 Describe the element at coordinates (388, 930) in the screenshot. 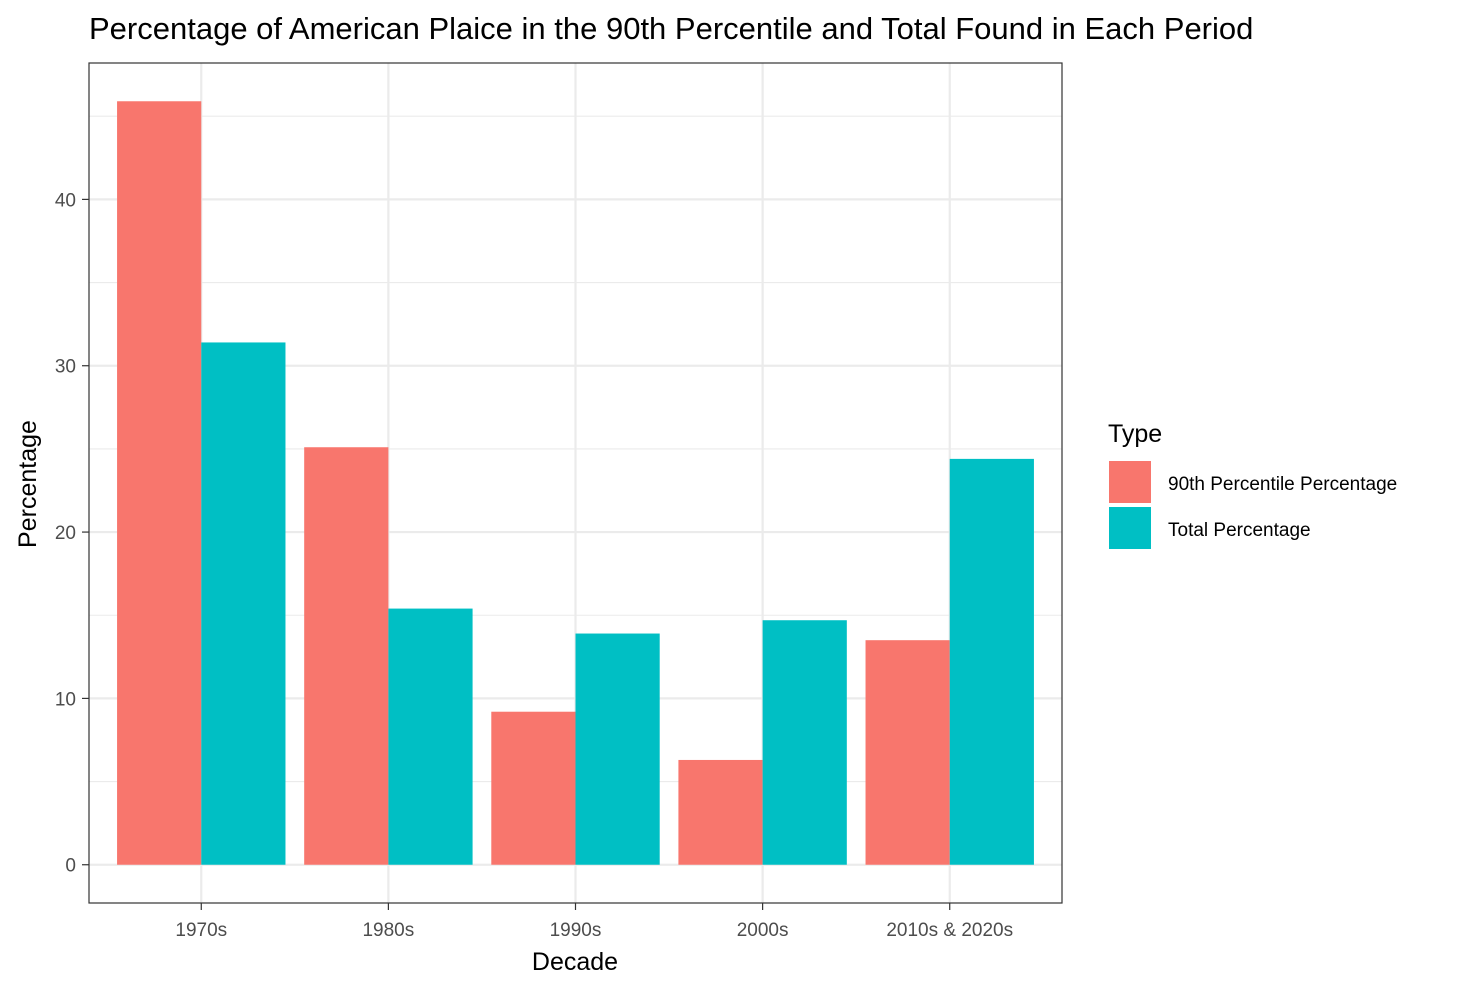

I see `x-tick-label: 1980s` at that location.